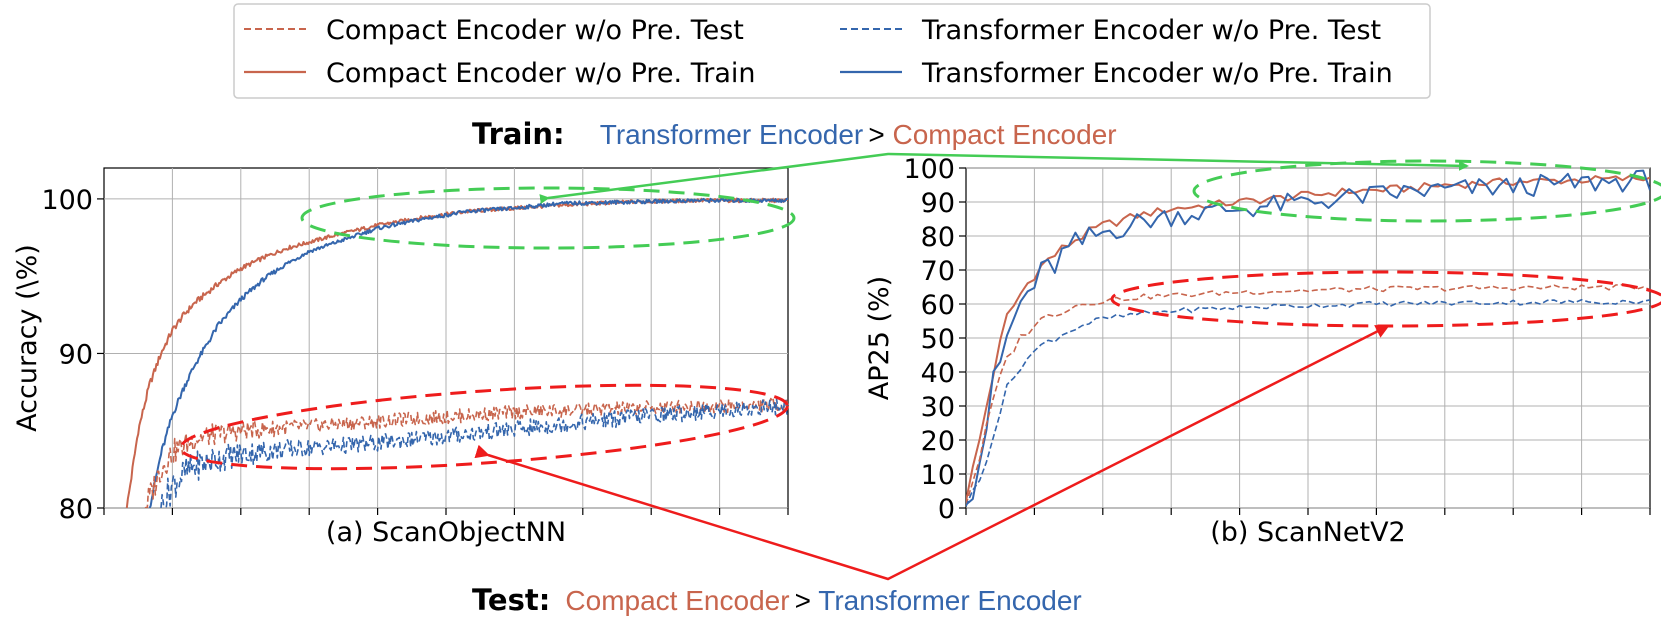 The height and width of the screenshot is (627, 1661). Describe the element at coordinates (732, 134) in the screenshot. I see `train-first: Transformer Encoder` at that location.